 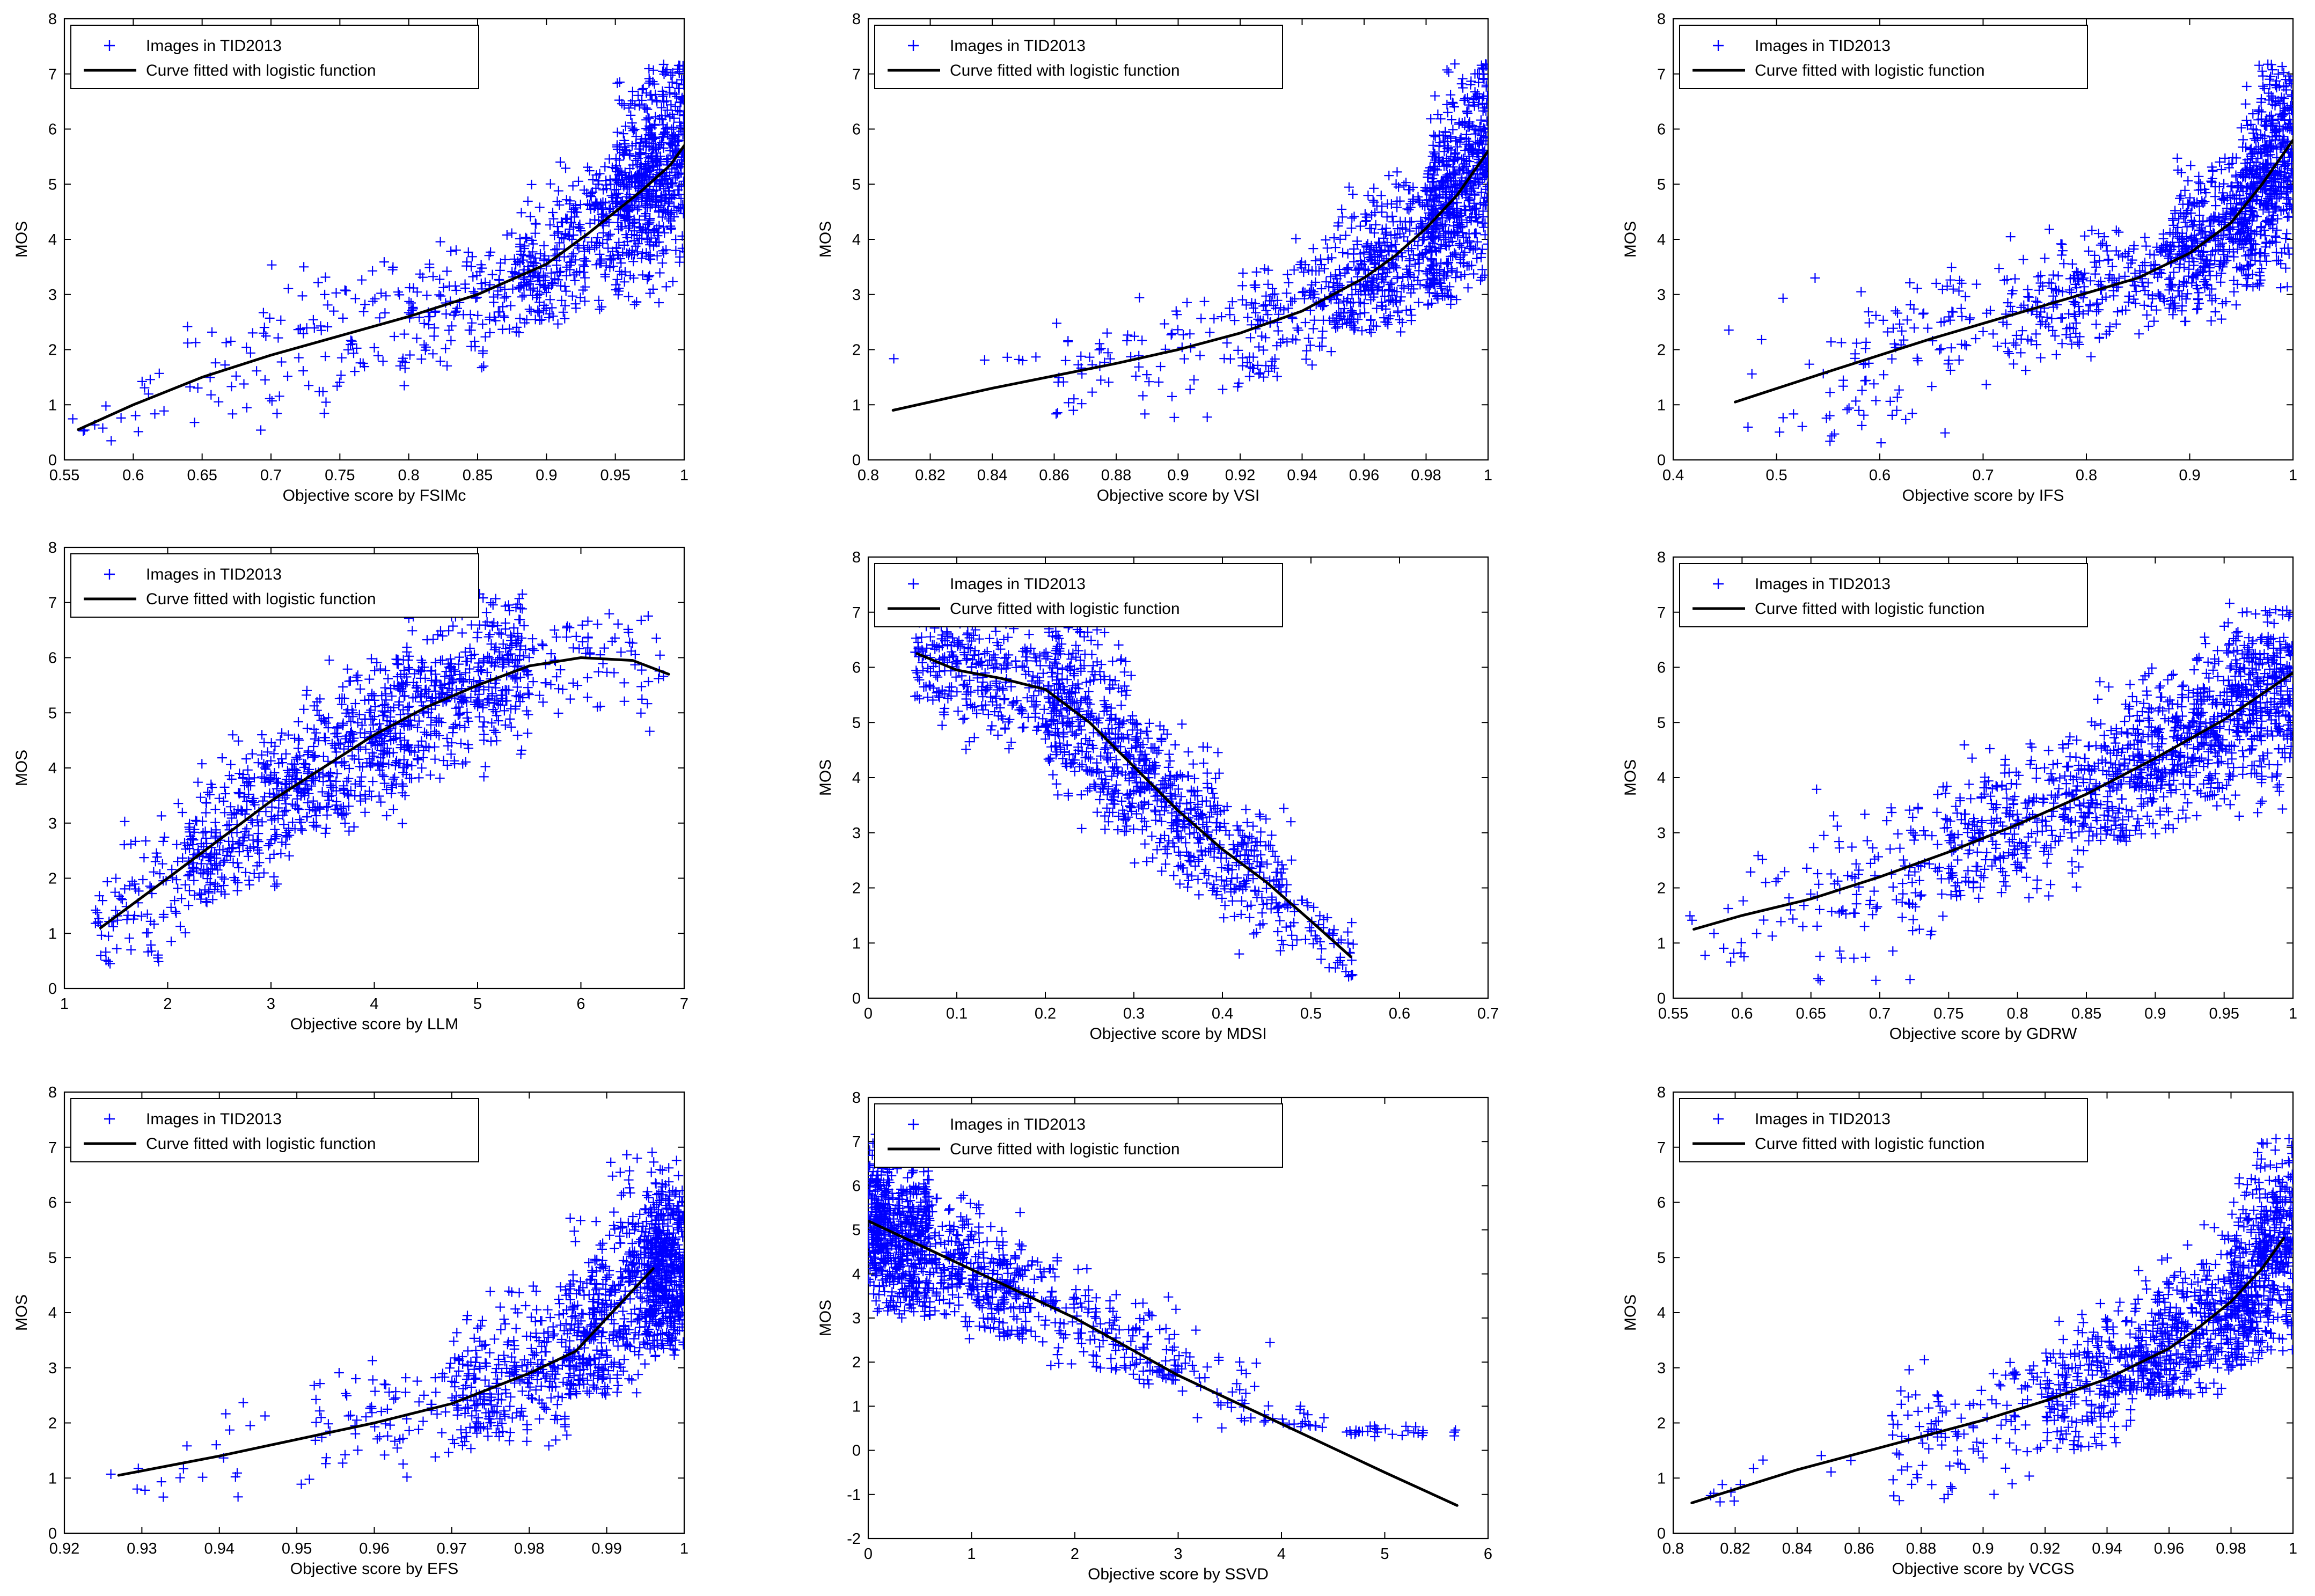 What do you see at coordinates (1948, 1014) in the screenshot?
I see `x-tick-label: 0.75` at bounding box center [1948, 1014].